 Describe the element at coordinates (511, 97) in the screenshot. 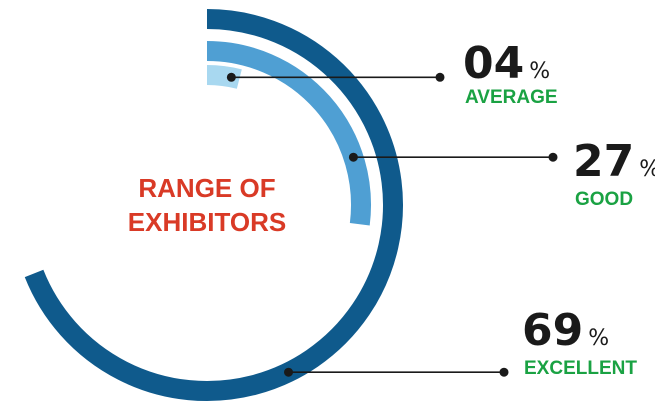

I see `label-average: AVERAGE` at that location.